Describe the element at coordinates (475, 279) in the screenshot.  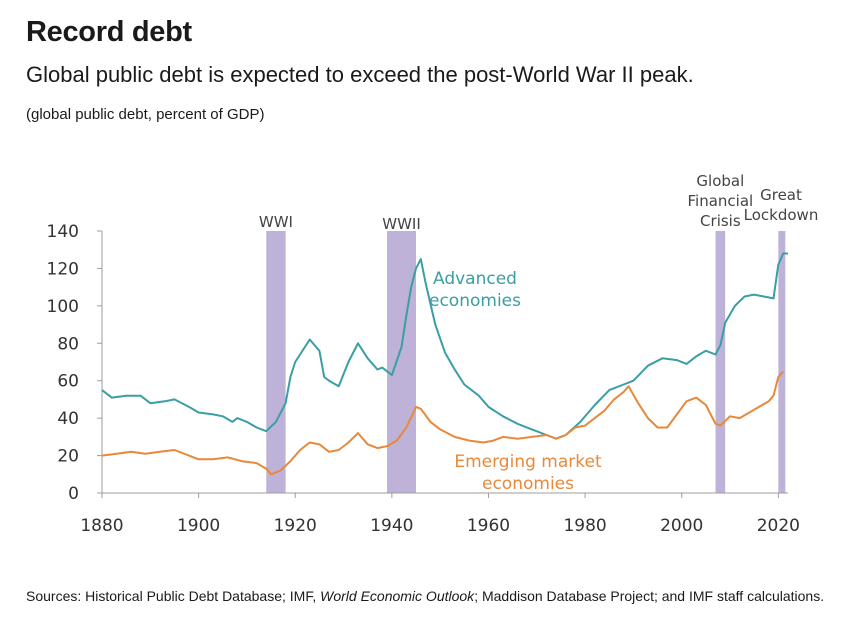
I see `series-annotation: Advanced` at that location.